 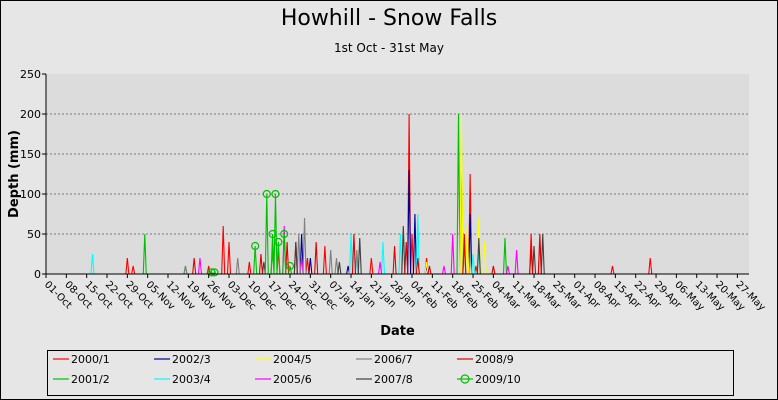 I want to click on legend-marker, so click(x=465, y=379).